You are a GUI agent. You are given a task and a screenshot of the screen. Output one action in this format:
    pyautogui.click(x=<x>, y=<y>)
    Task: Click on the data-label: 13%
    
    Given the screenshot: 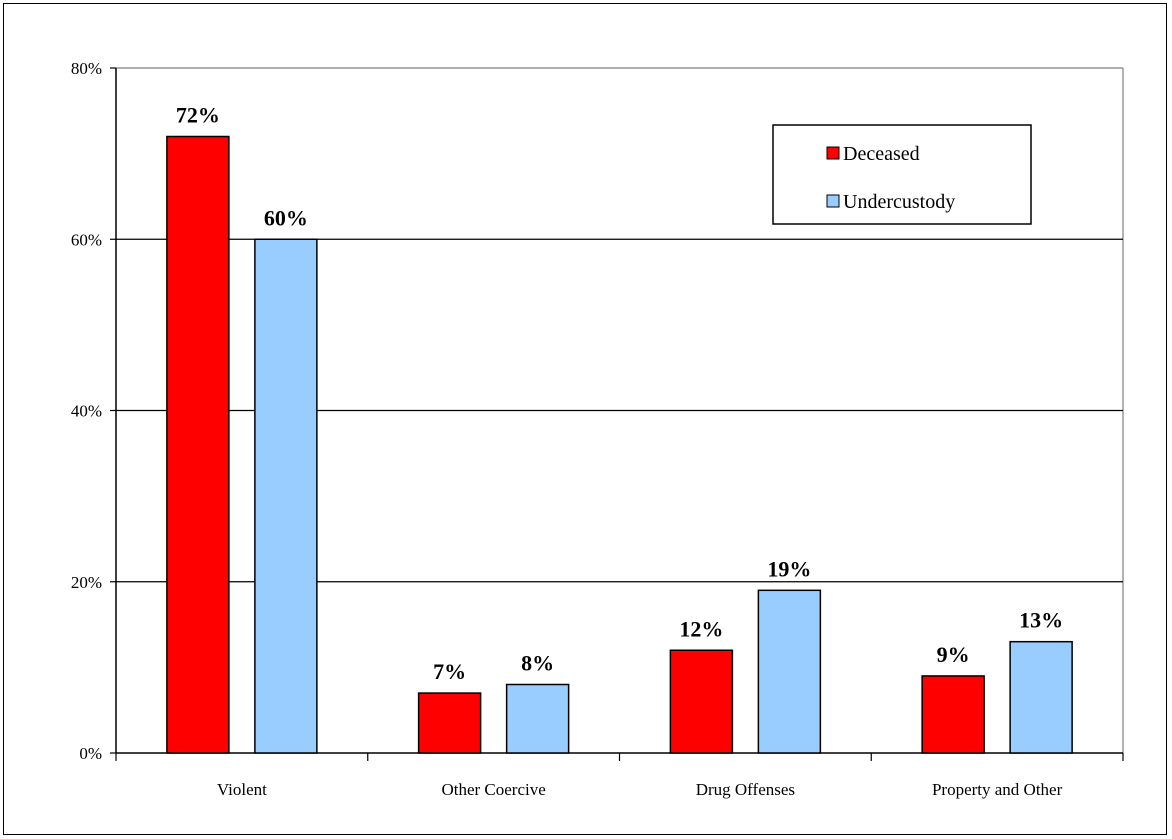 What is the action you would take?
    pyautogui.click(x=1041, y=620)
    